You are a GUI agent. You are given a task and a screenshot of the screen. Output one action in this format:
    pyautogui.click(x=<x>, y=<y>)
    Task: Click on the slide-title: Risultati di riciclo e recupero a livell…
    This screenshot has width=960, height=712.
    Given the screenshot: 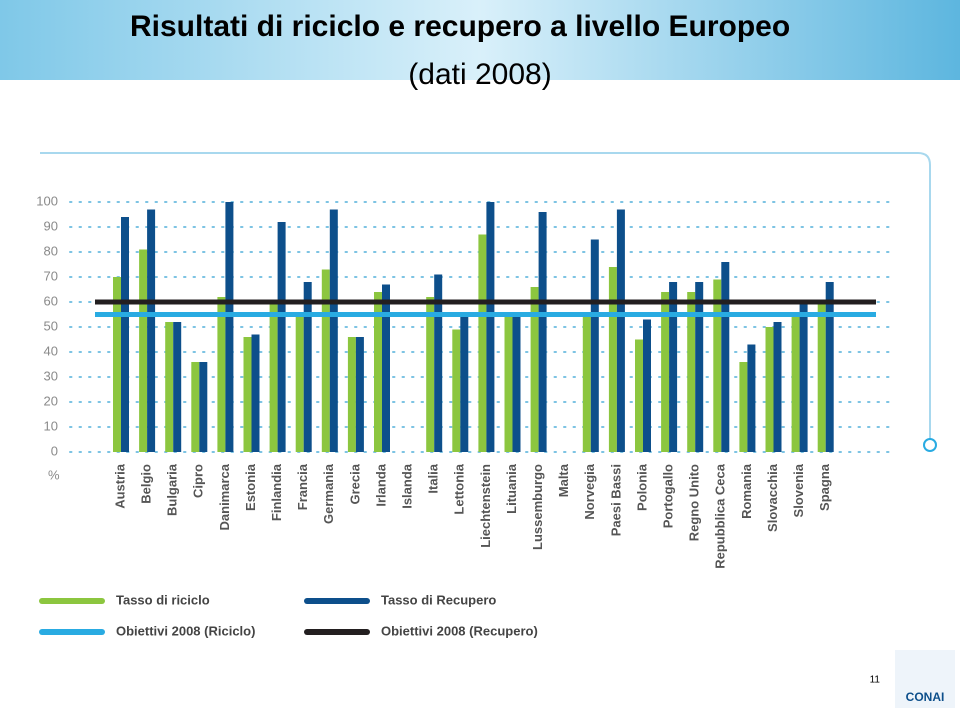 What is the action you would take?
    pyautogui.click(x=460, y=26)
    